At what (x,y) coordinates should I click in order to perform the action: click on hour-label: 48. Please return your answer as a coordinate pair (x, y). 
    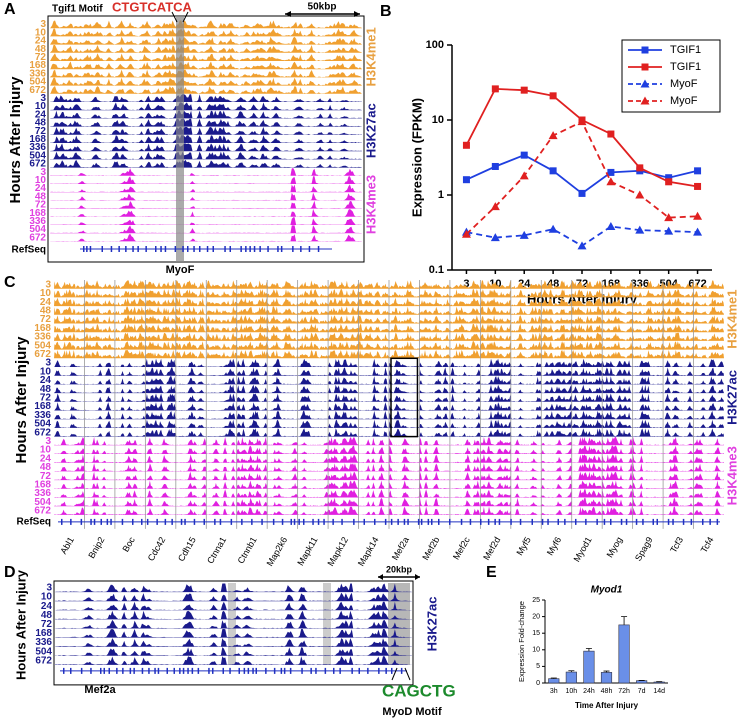
    Looking at the image, I should click on (47, 615).